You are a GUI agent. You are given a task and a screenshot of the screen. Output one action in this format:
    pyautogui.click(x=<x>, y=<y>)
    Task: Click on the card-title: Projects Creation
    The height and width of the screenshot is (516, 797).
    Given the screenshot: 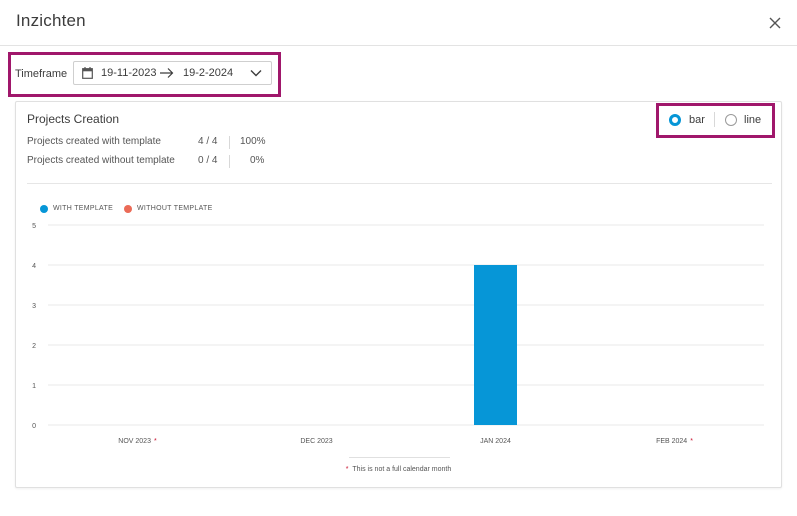 What is the action you would take?
    pyautogui.click(x=73, y=119)
    